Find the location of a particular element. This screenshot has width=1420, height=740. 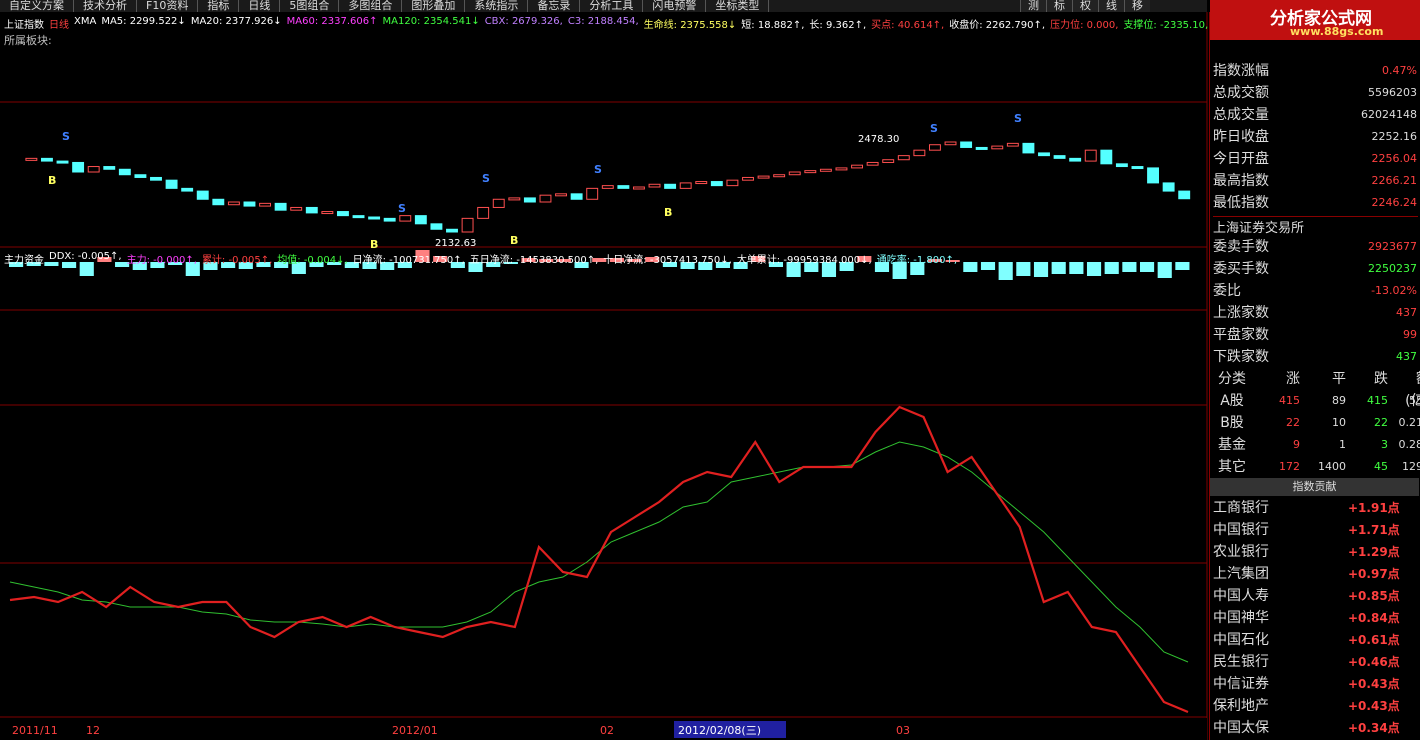

table-cell: 22 is located at coordinates (1381, 422).